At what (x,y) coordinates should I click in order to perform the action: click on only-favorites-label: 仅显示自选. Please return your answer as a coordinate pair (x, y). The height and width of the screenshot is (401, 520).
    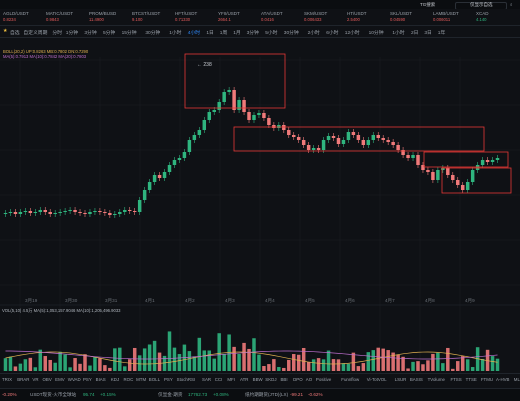
    Looking at the image, I should click on (481, 4).